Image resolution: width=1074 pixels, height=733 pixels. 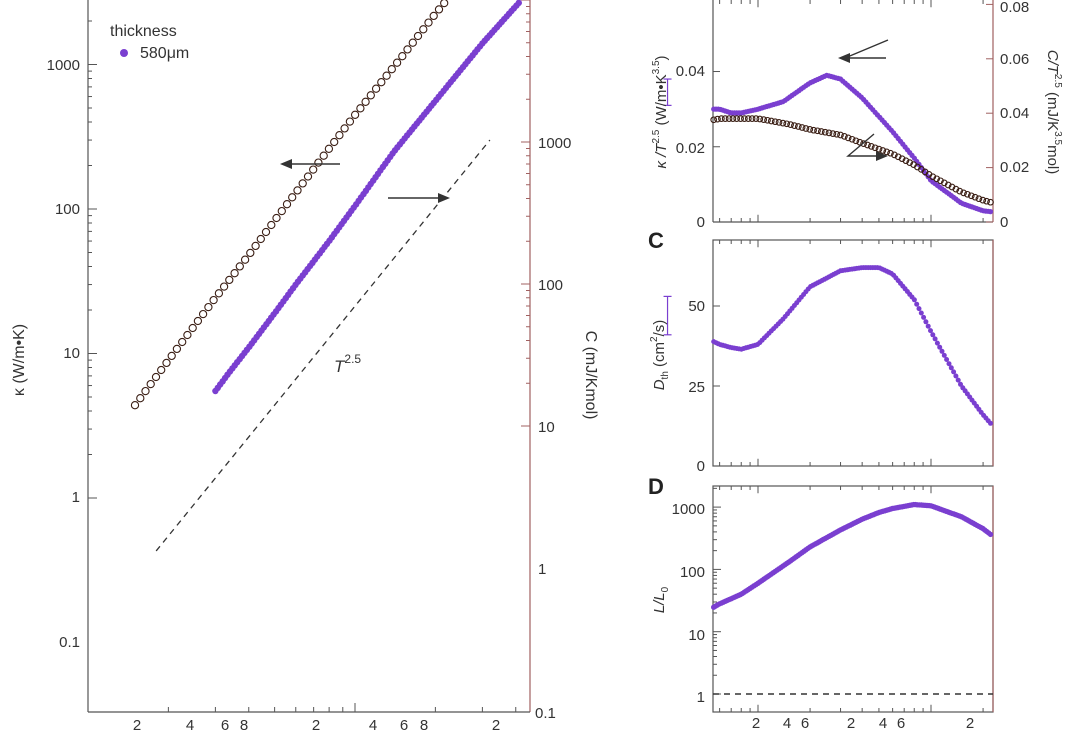 What do you see at coordinates (352, 359) in the screenshot?
I see `t25-exponent: 2.5` at bounding box center [352, 359].